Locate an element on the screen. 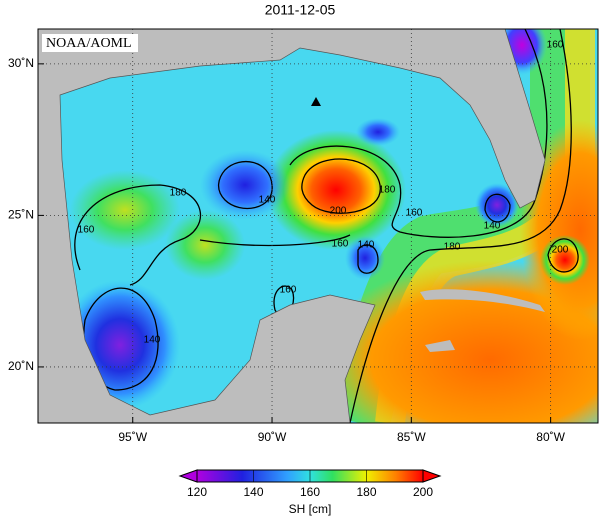 The width and height of the screenshot is (600, 523). lon-tick-label: 90˚W is located at coordinates (272, 437).